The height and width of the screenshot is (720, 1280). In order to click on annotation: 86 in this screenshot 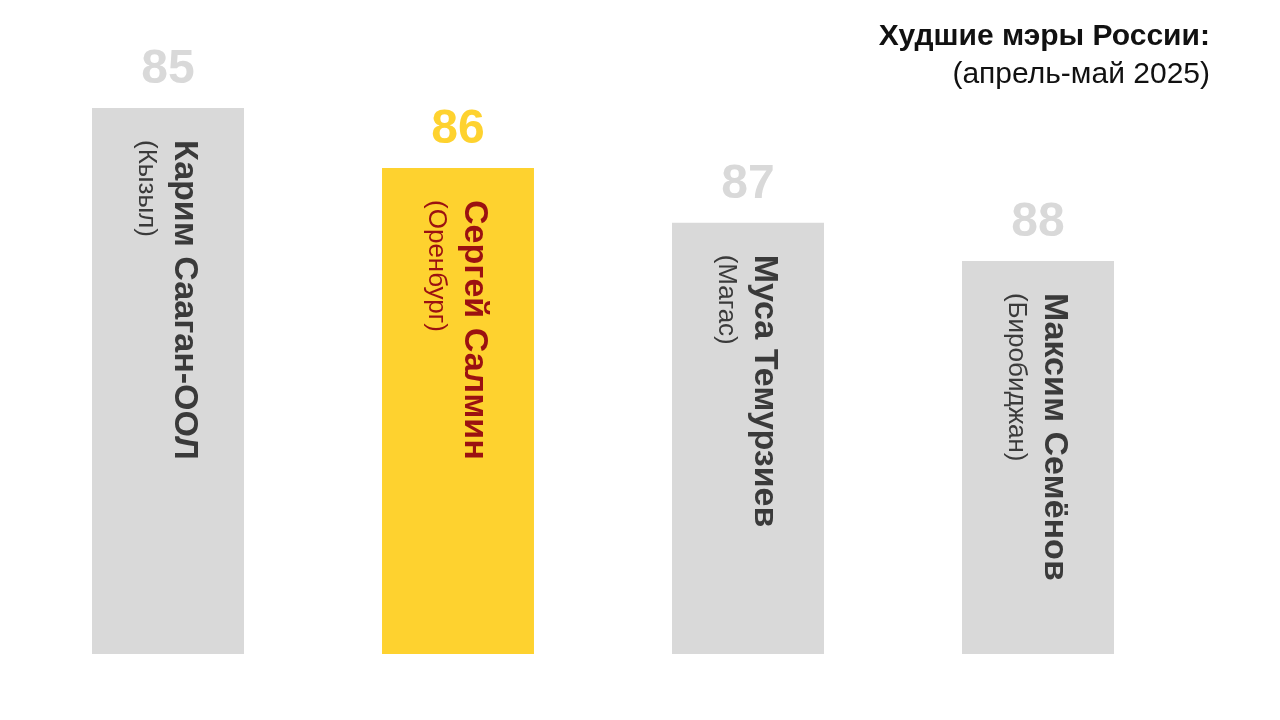, I will do `click(458, 127)`.